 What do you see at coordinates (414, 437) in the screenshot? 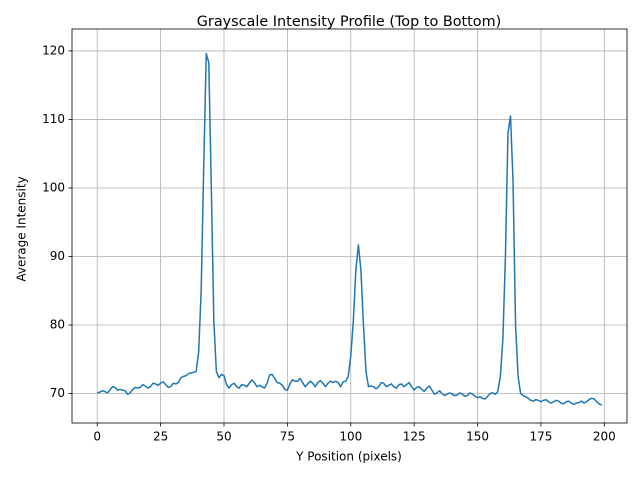
I see `x-tick-label: 125` at bounding box center [414, 437].